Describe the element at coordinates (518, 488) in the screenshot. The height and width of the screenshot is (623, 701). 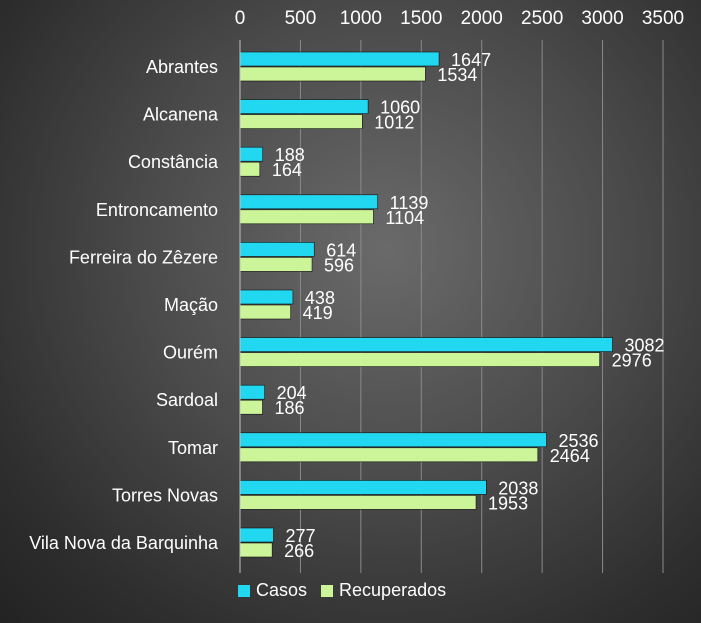
I see `data-label: 2038` at that location.